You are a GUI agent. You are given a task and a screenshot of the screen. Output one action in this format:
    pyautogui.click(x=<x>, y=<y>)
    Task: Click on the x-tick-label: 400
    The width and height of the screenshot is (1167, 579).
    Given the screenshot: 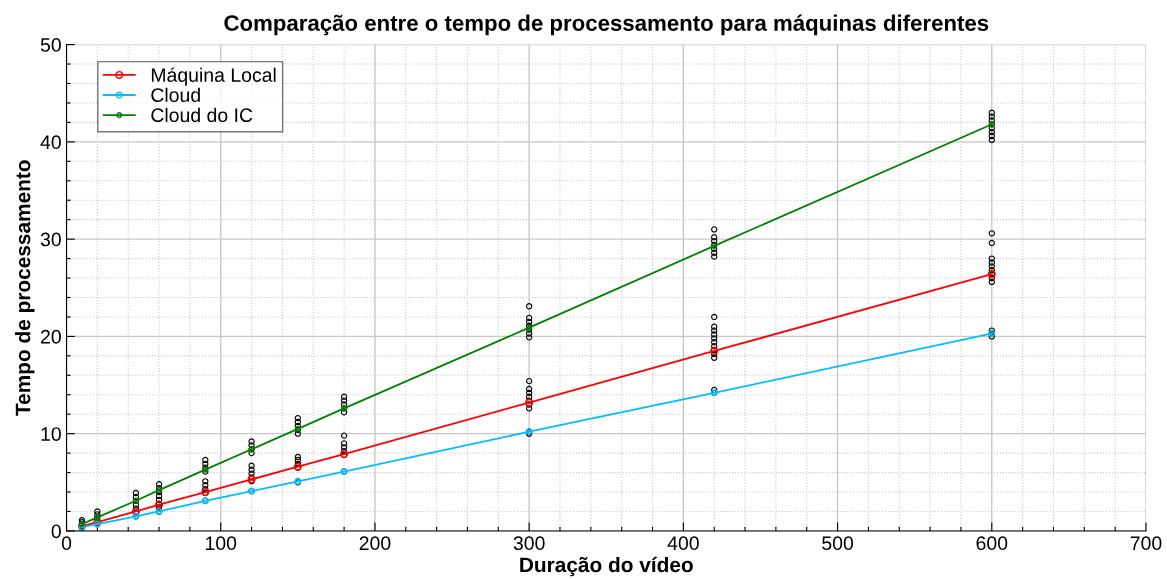 What is the action you would take?
    pyautogui.click(x=683, y=543)
    